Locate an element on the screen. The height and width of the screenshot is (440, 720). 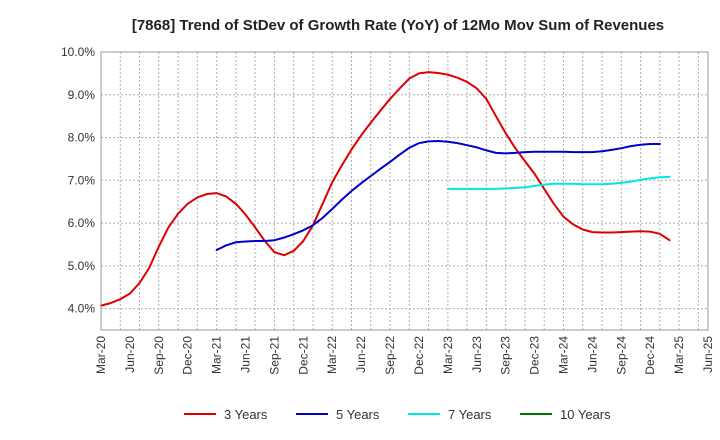
x-tick-label: Mar-21 is located at coordinates (217, 355).